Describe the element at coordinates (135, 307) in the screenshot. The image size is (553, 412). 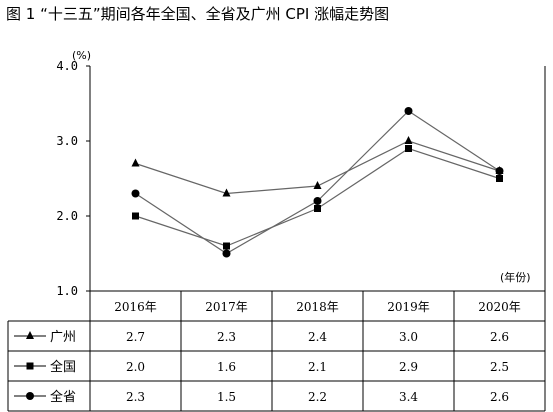
I see `x-category-label: 2016年` at that location.